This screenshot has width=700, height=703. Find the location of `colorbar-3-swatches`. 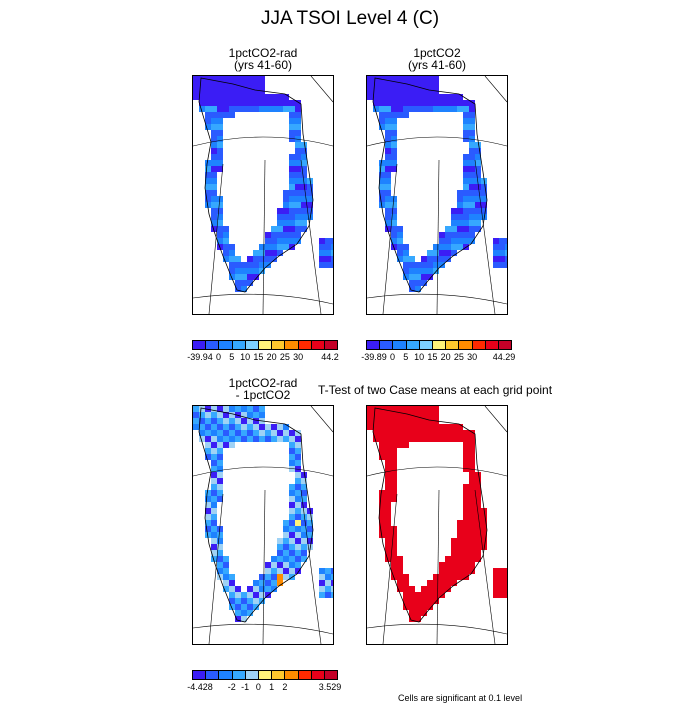

colorbar-3-swatches is located at coordinates (265, 675).